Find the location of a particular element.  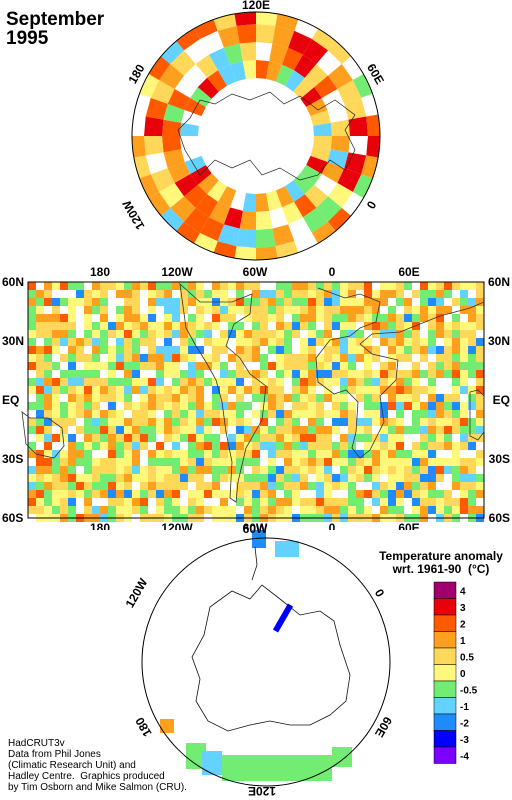

title-month: September is located at coordinates (55, 19).